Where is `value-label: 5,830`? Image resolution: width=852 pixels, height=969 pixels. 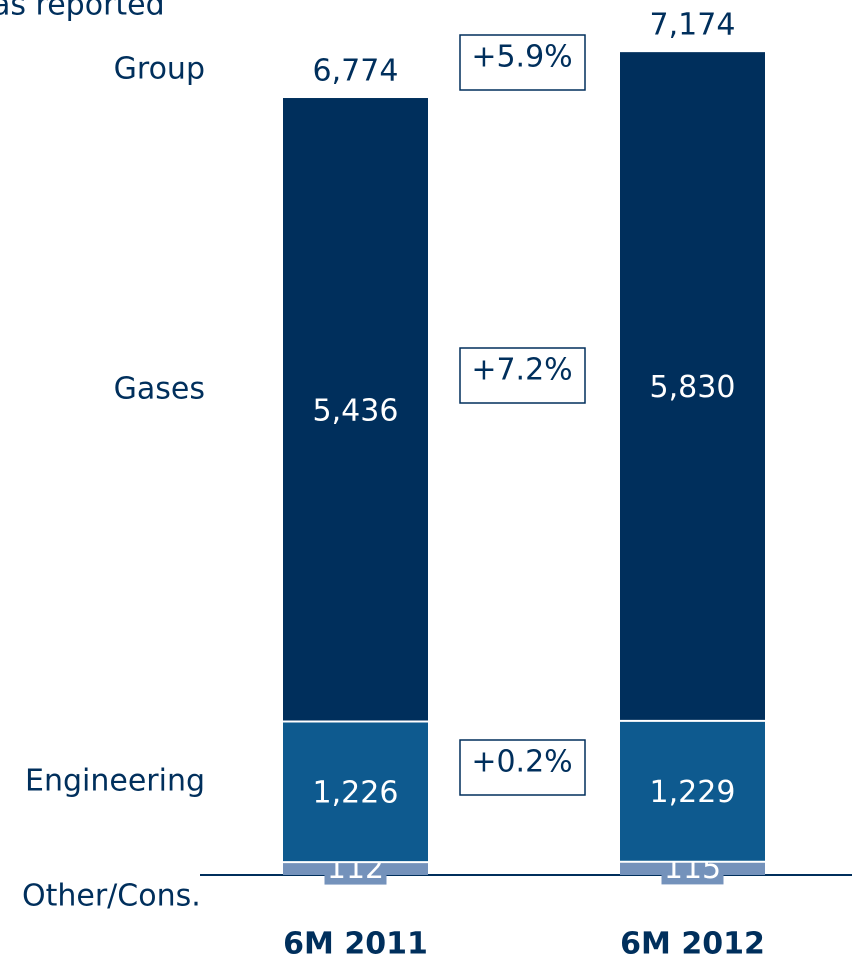
value-label: 5,830 is located at coordinates (693, 387).